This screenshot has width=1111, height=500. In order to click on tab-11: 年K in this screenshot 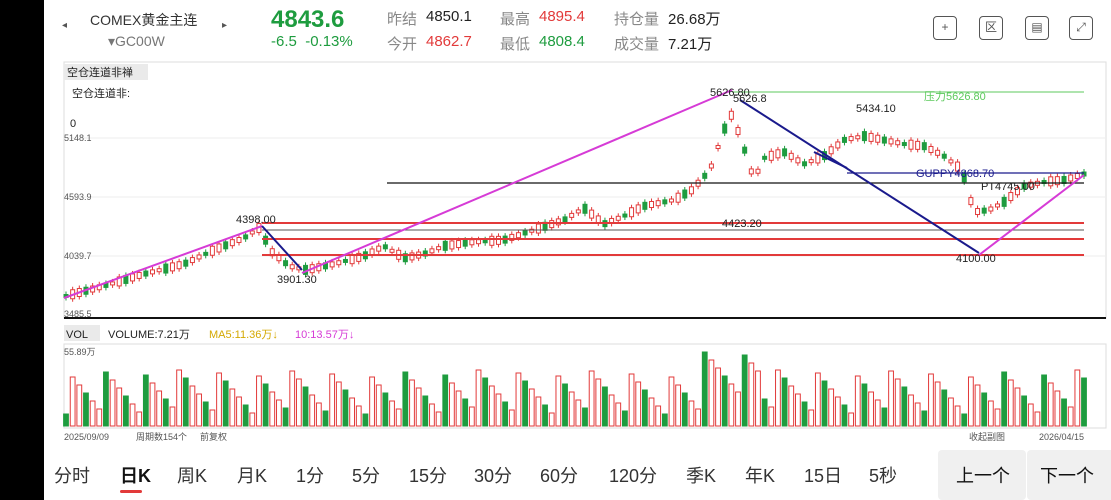, I will do `click(760, 476)`.